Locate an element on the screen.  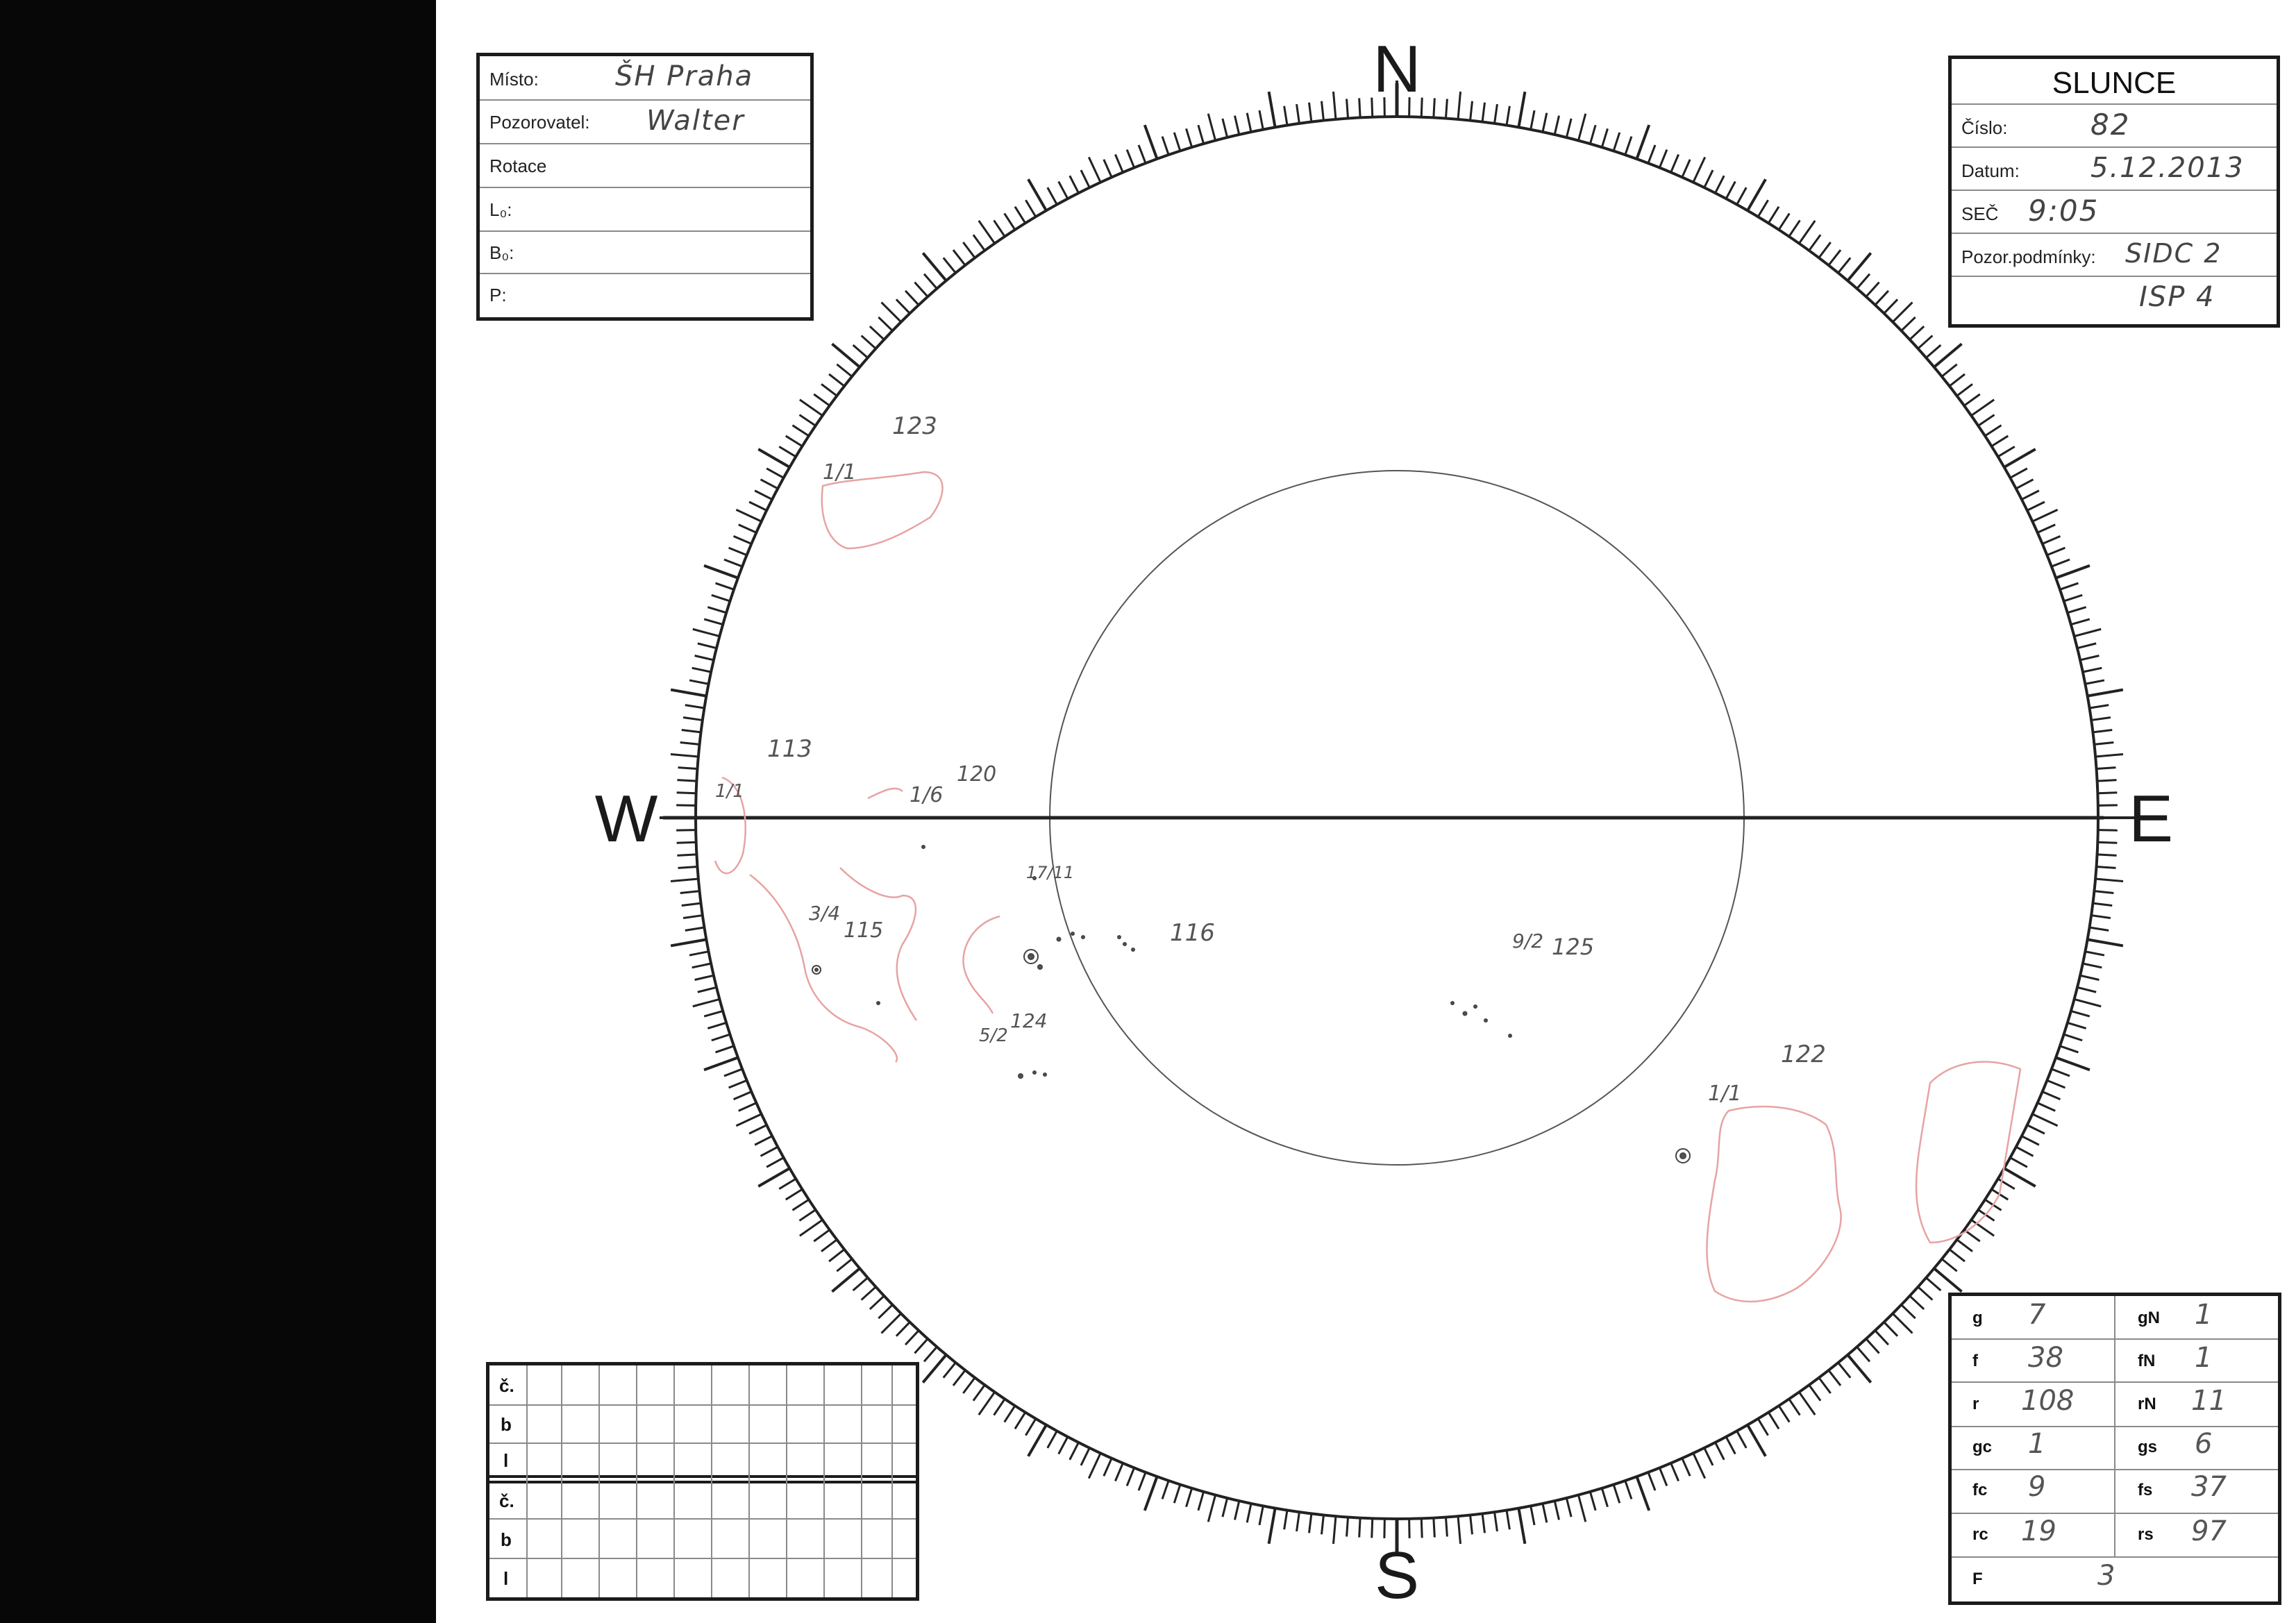
number-row: Číslo: 82 is located at coordinates (2114, 126).